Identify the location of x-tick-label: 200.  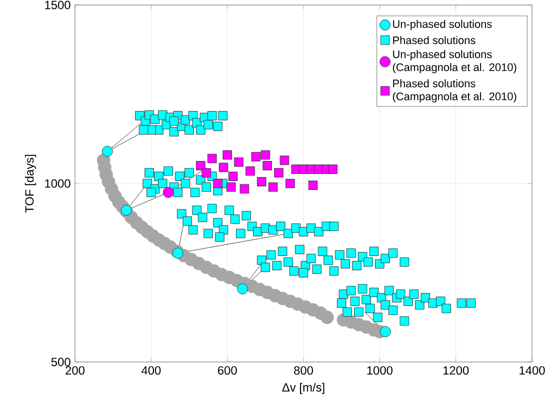
(75, 370).